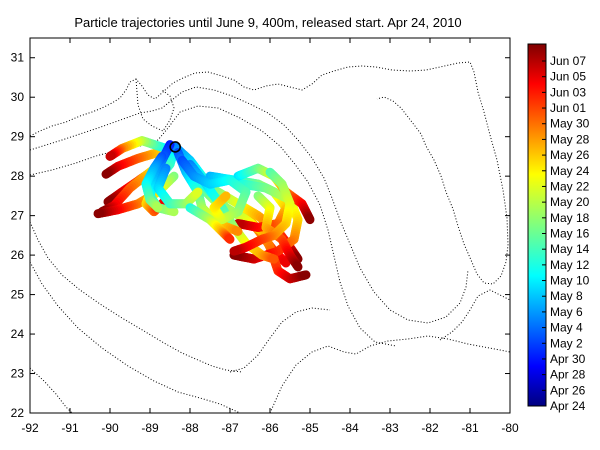  Describe the element at coordinates (568, 61) in the screenshot. I see `colorbar-tick-label: Jun 07` at that location.